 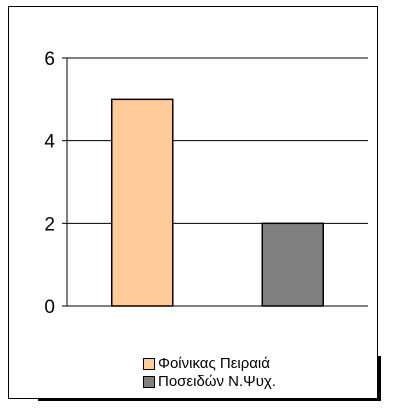 I want to click on y-tick-label: 6, so click(x=49, y=59).